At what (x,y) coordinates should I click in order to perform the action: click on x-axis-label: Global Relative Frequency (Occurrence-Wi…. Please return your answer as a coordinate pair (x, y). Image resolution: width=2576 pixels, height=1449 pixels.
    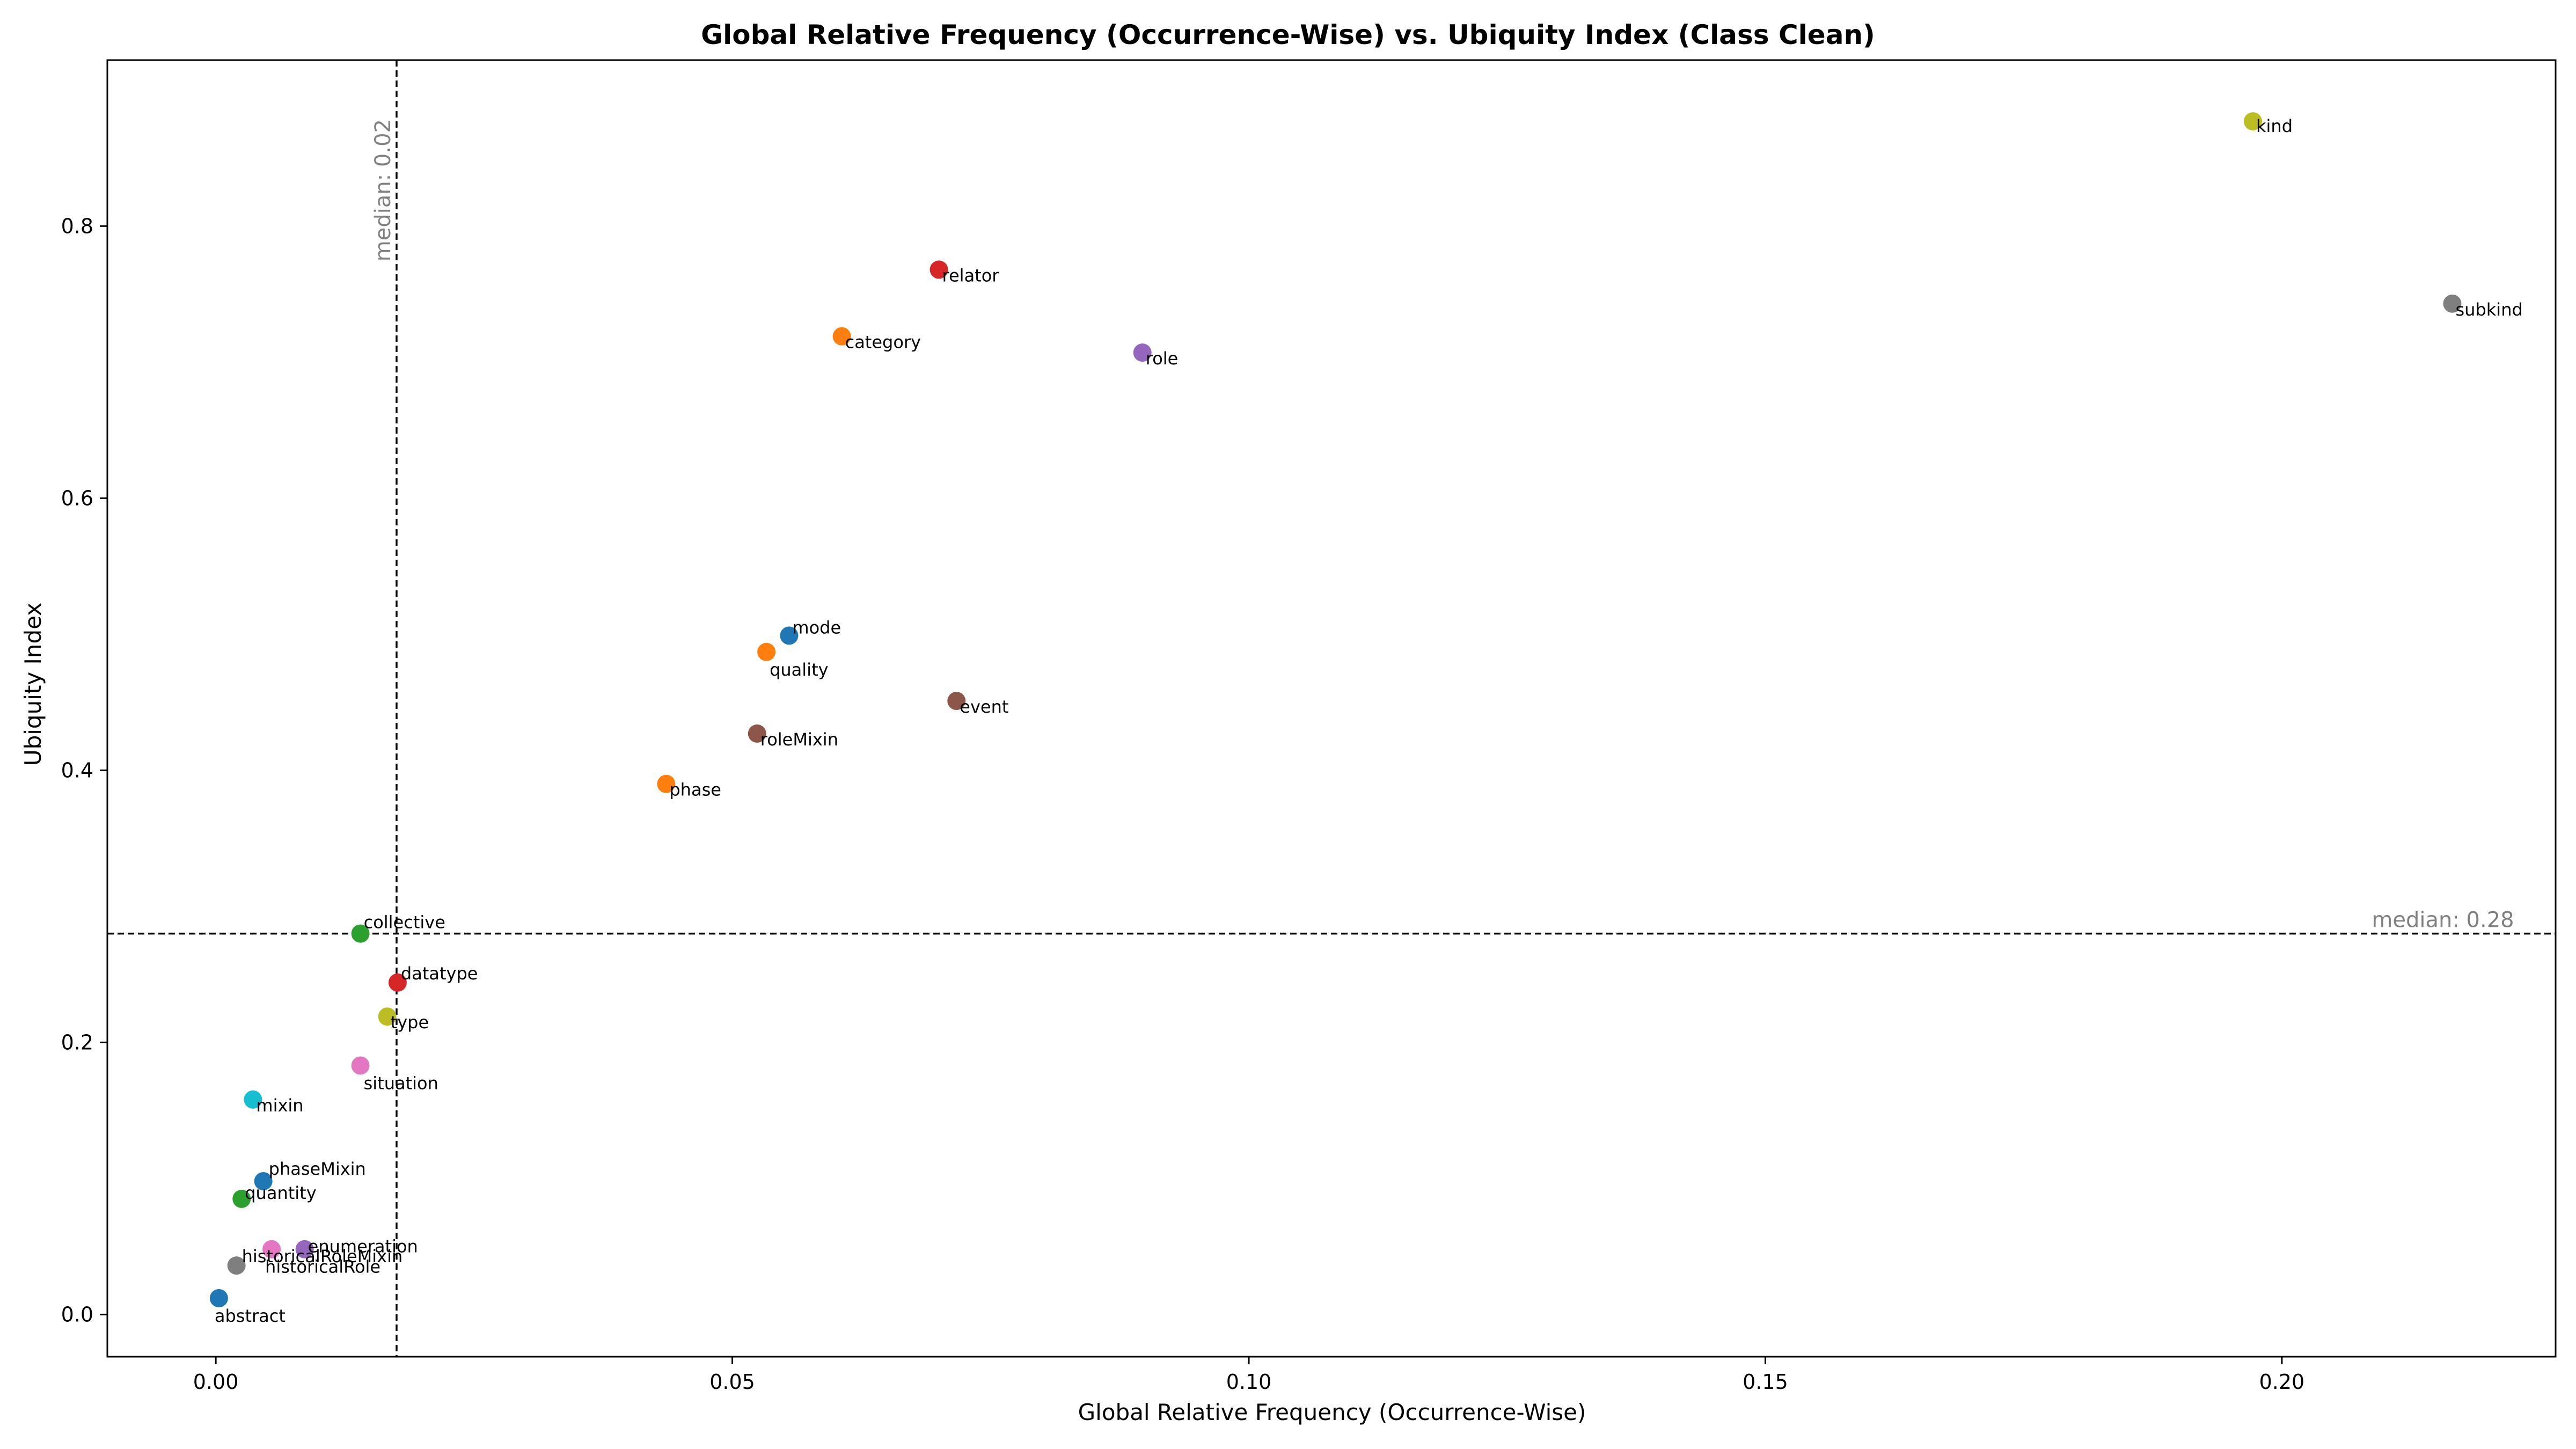
    Looking at the image, I should click on (1332, 1412).